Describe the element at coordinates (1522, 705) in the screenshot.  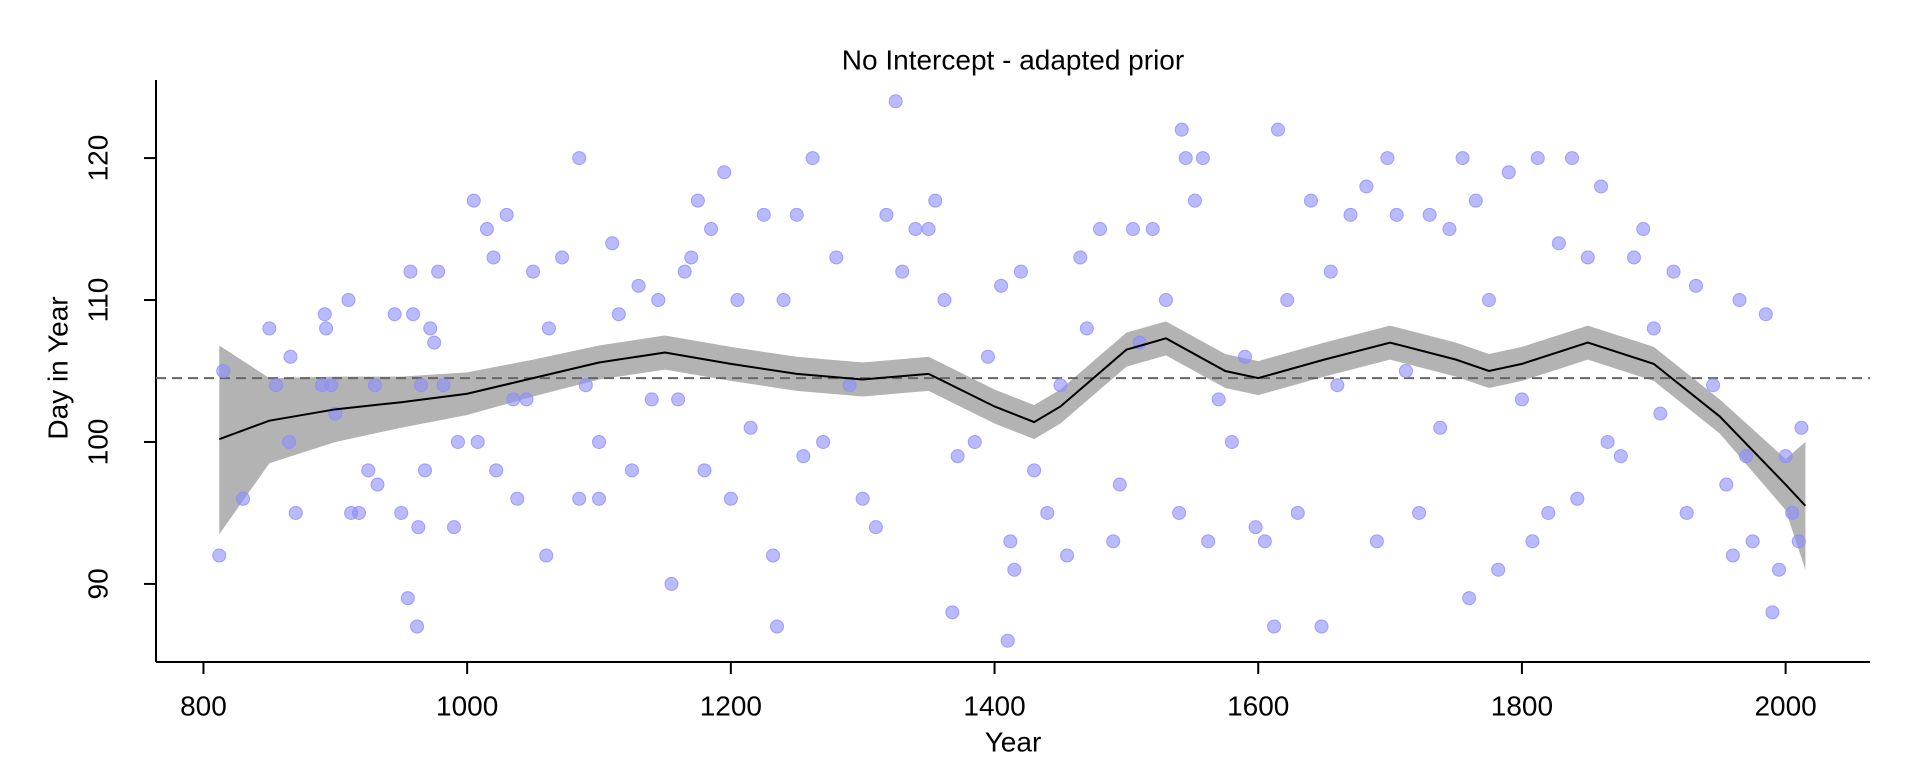
I see `x-tick-label: 1800` at that location.